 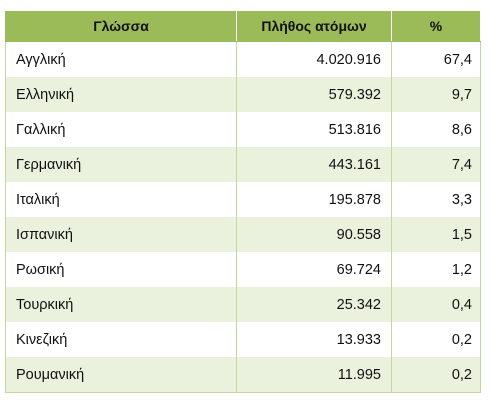 I want to click on cell-percent: 0,4, so click(x=436, y=304).